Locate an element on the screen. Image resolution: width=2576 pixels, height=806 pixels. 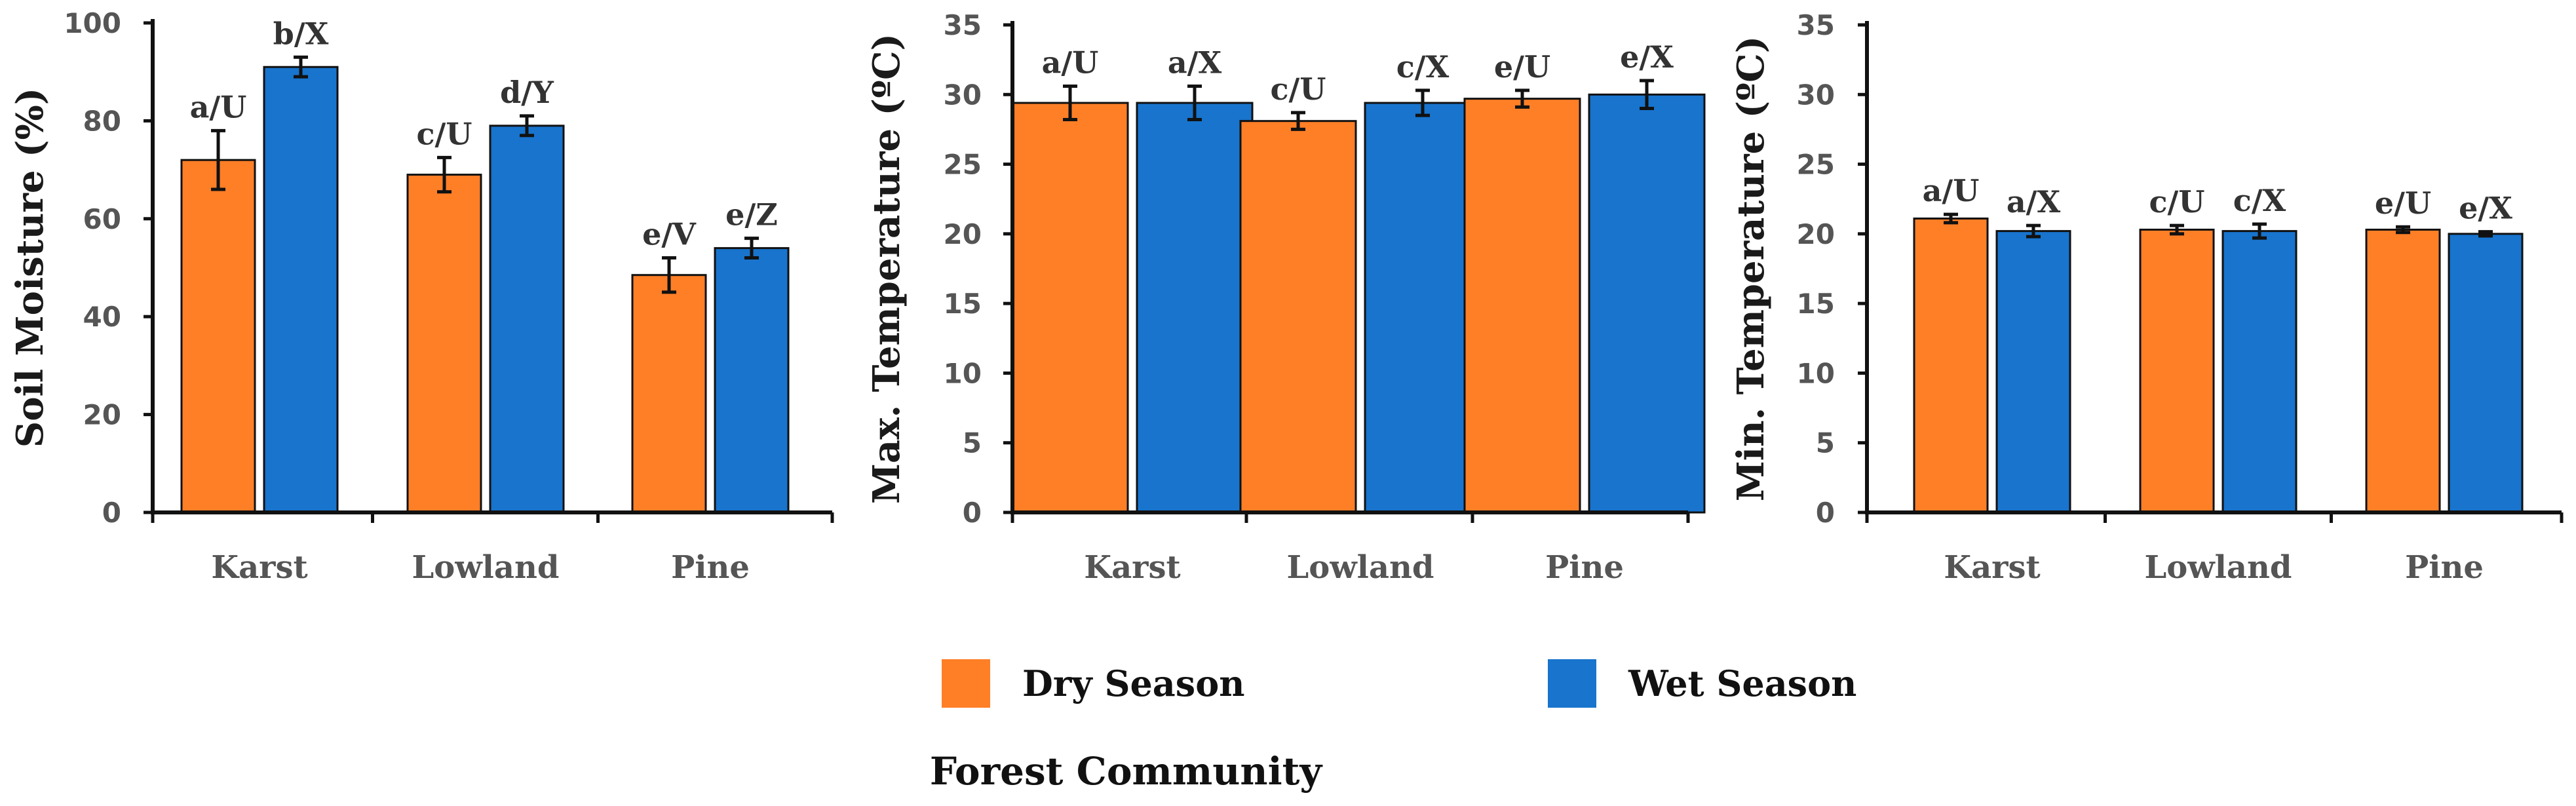
min-temperature-y-tick-label-30: 30 is located at coordinates (1816, 95).